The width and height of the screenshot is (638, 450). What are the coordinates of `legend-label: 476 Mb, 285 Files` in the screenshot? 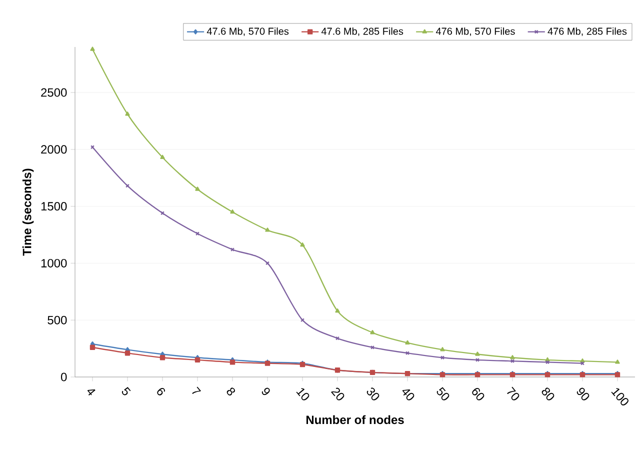 It's located at (587, 31).